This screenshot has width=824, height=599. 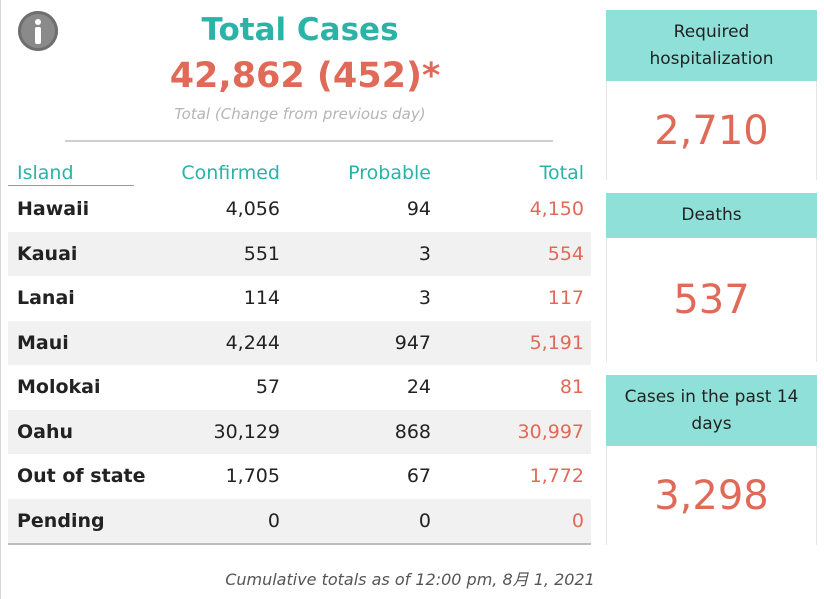 What do you see at coordinates (711, 215) in the screenshot?
I see `card-label: Deaths` at bounding box center [711, 215].